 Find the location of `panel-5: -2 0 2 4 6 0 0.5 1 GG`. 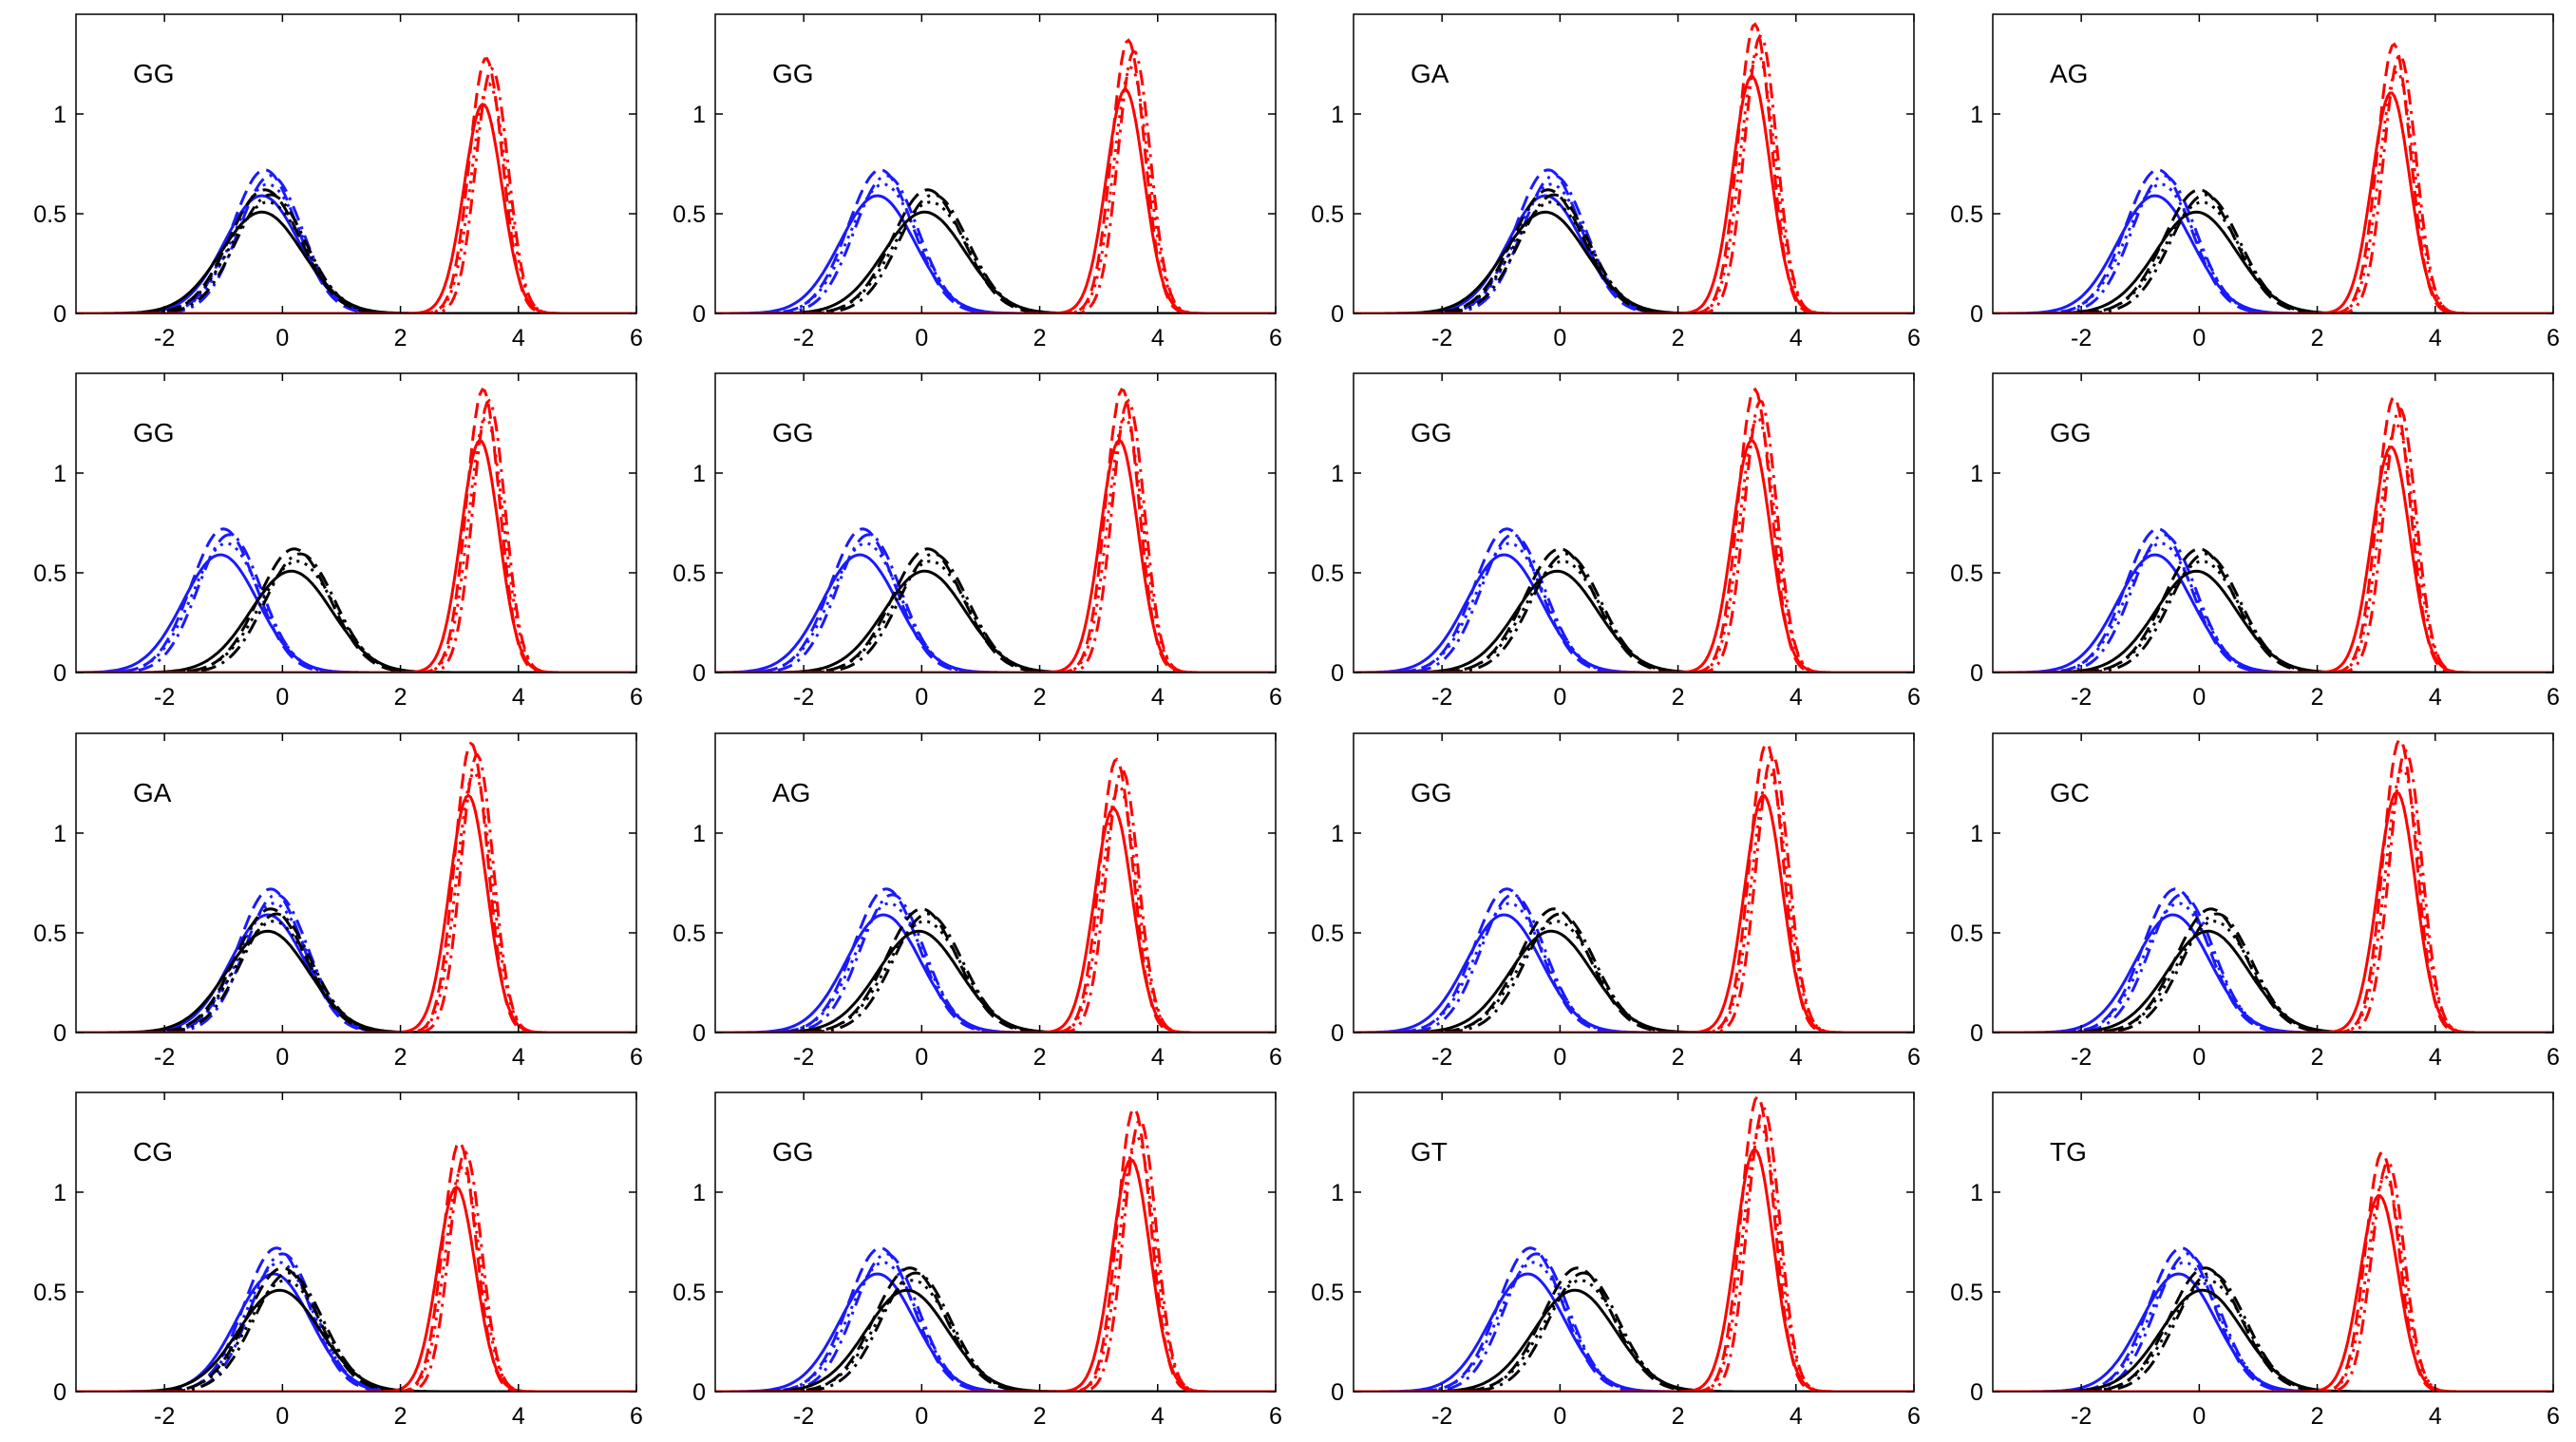

panel-5: -2 0 2 4 6 0 0.5 1 GG is located at coordinates (338, 541).